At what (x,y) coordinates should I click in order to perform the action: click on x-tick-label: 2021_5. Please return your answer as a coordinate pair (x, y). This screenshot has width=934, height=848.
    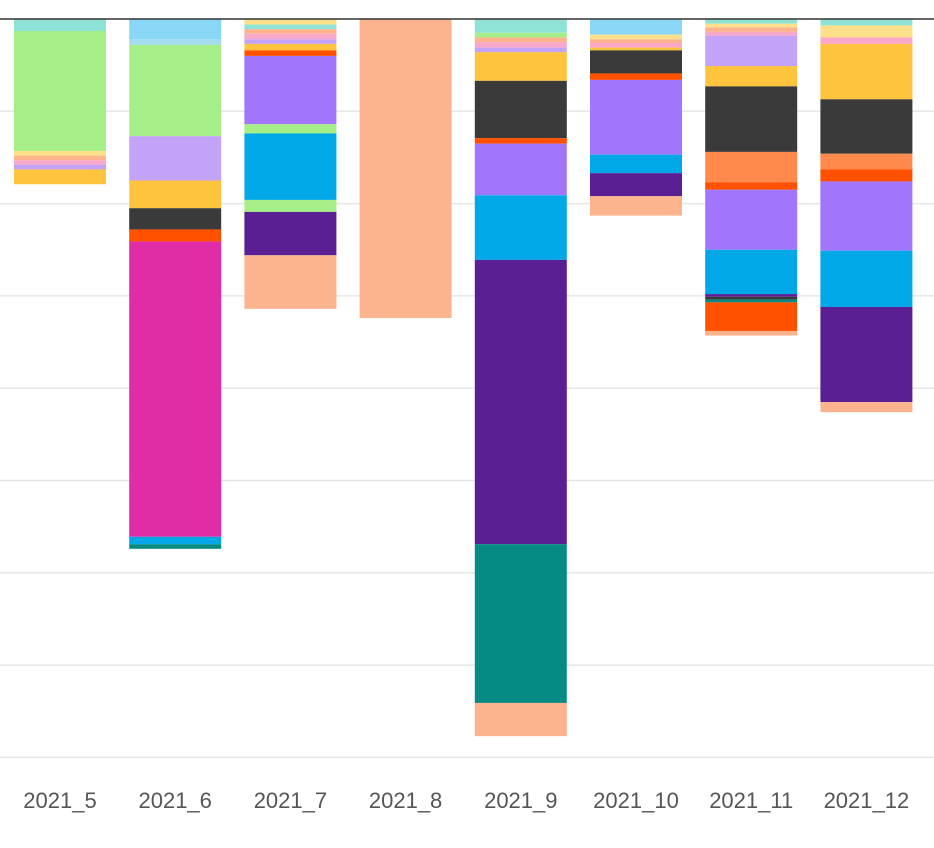
    Looking at the image, I should click on (59, 800).